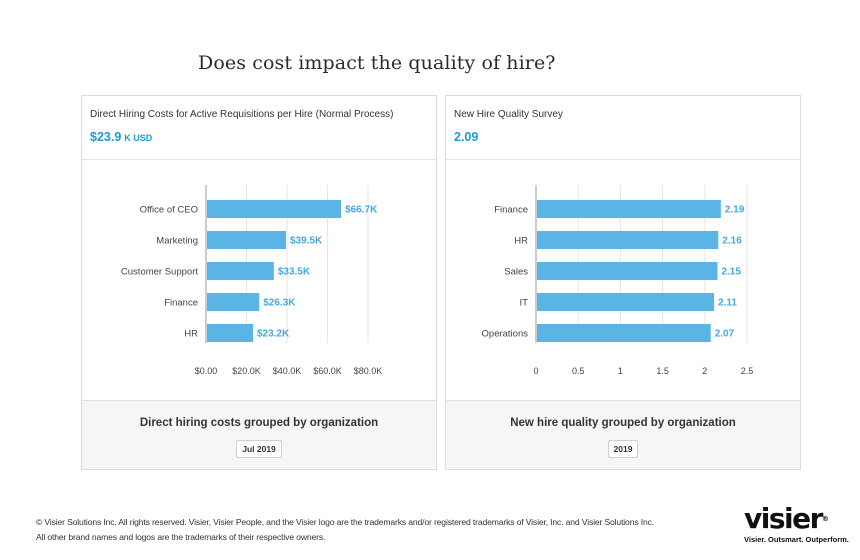  What do you see at coordinates (623, 423) in the screenshot?
I see `footer-title: New hire quality grouped by organization` at bounding box center [623, 423].